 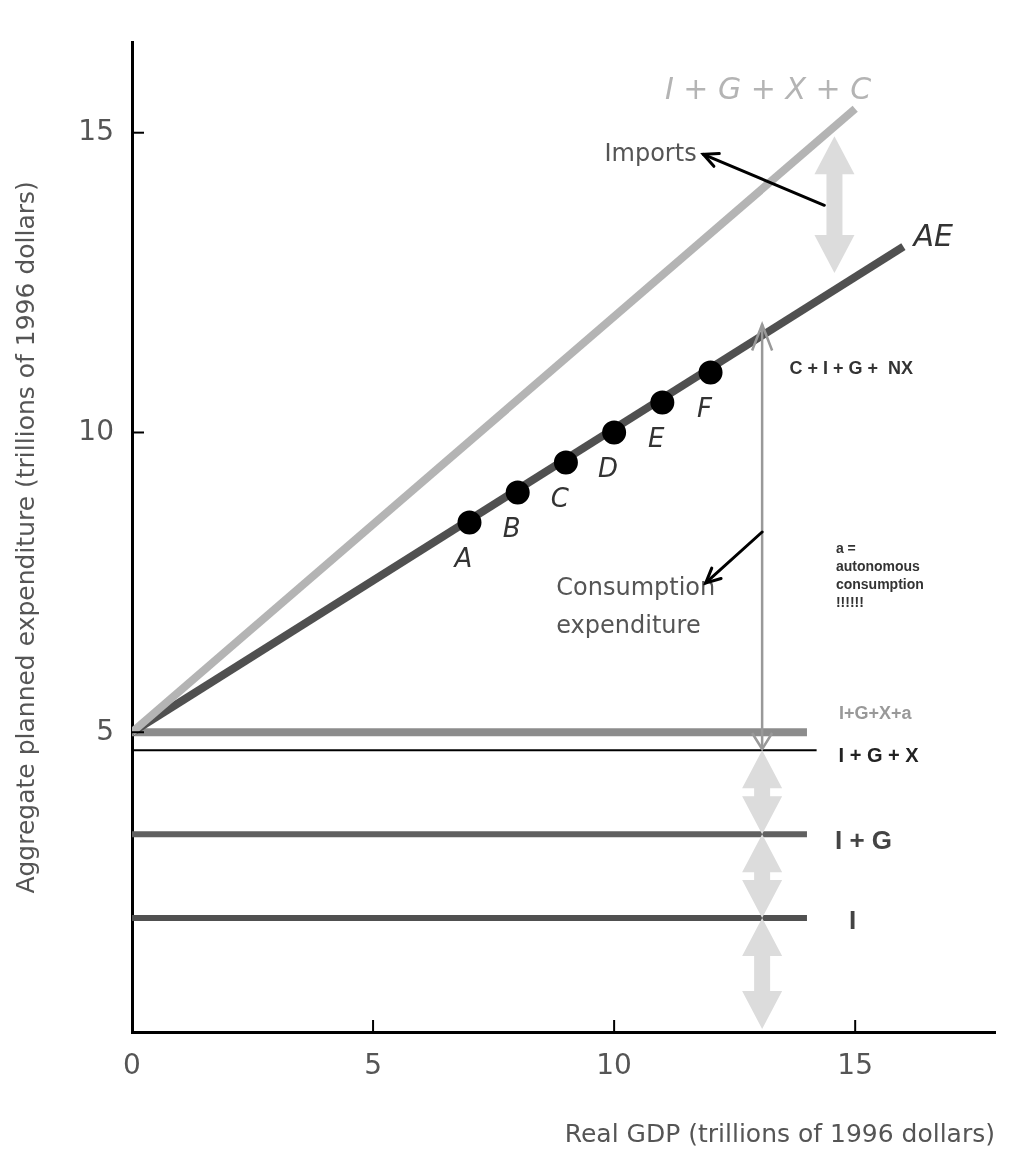 What do you see at coordinates (855, 1065) in the screenshot?
I see `x-tick-label: 15` at bounding box center [855, 1065].